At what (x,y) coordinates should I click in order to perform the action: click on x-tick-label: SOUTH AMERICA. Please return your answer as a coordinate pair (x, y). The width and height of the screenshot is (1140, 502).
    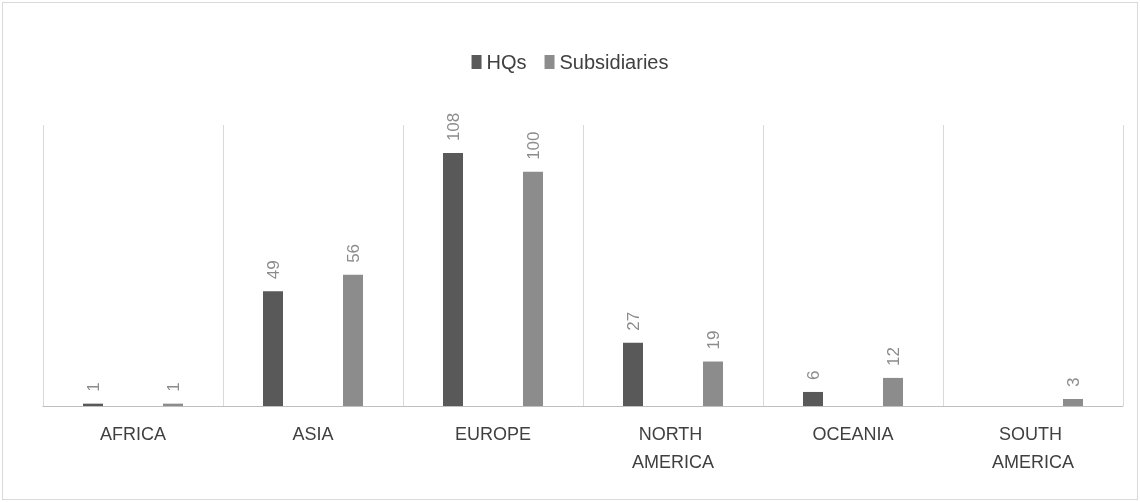
    Looking at the image, I should click on (1033, 448).